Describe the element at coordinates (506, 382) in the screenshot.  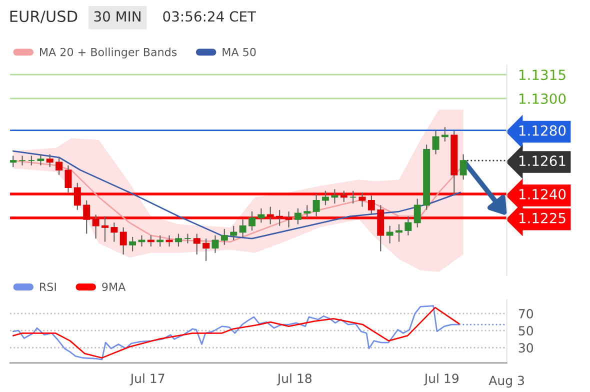
I see `text: Aug 3` at that location.